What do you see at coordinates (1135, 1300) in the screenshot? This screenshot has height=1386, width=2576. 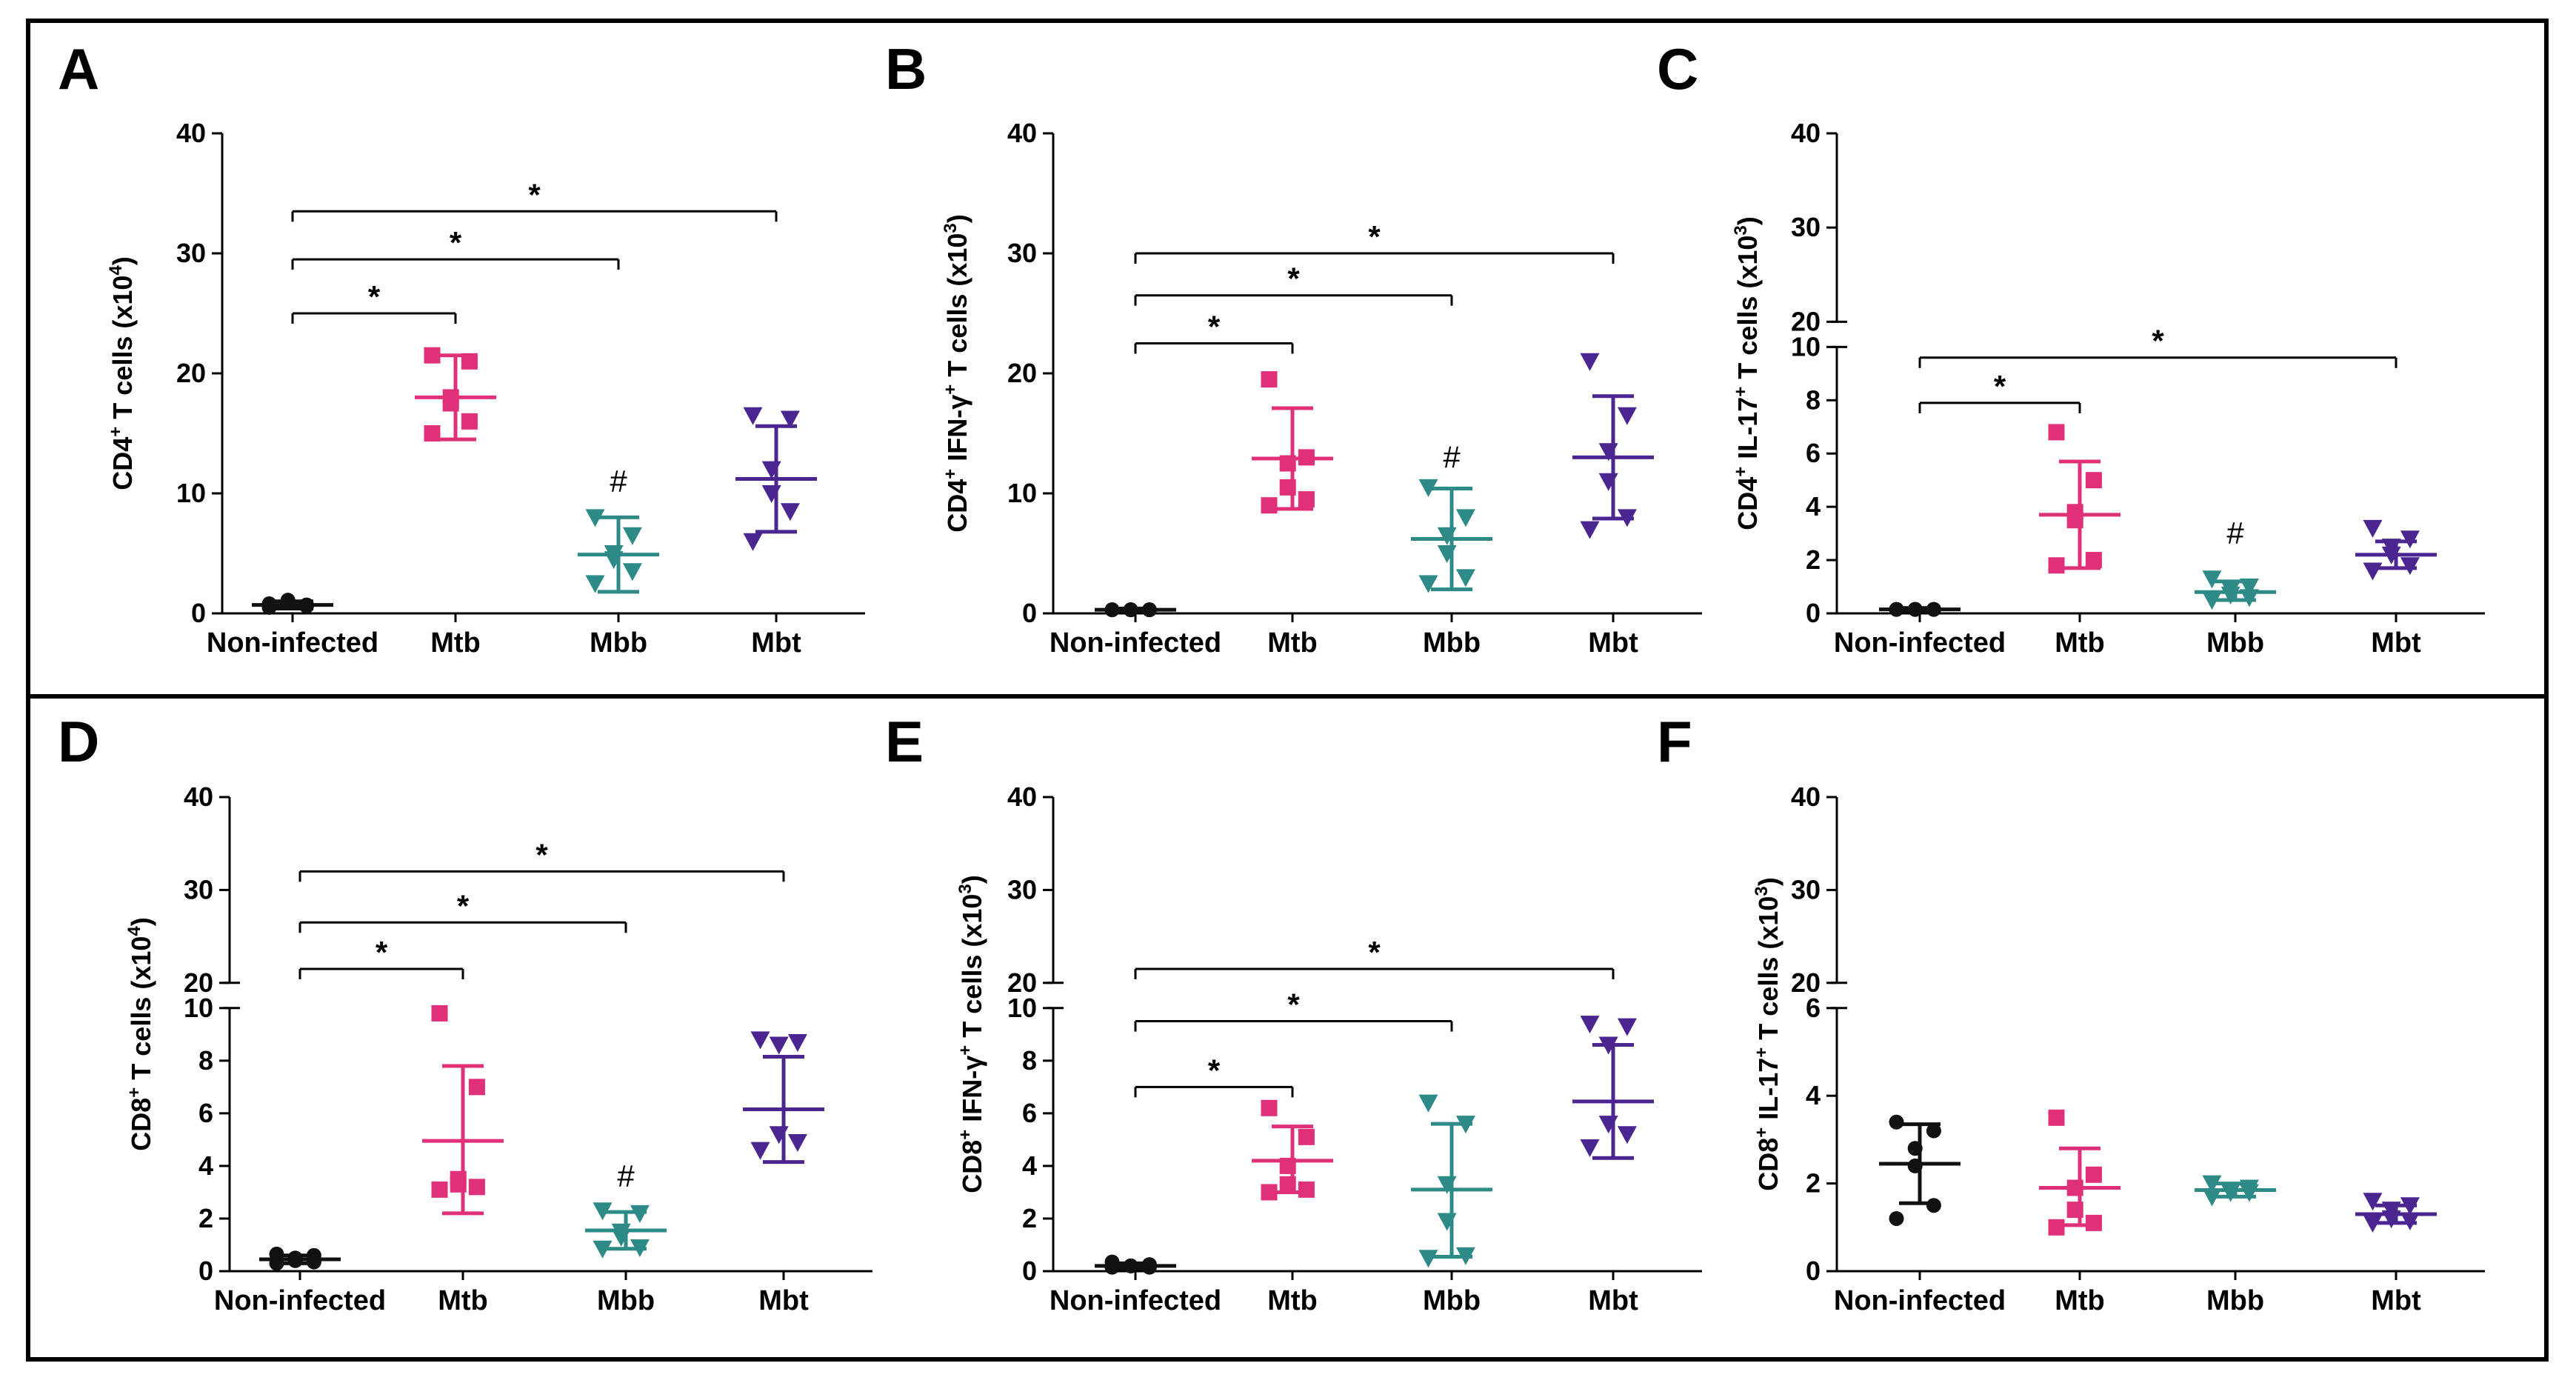 I see `x-category-label: Non-infected` at bounding box center [1135, 1300].